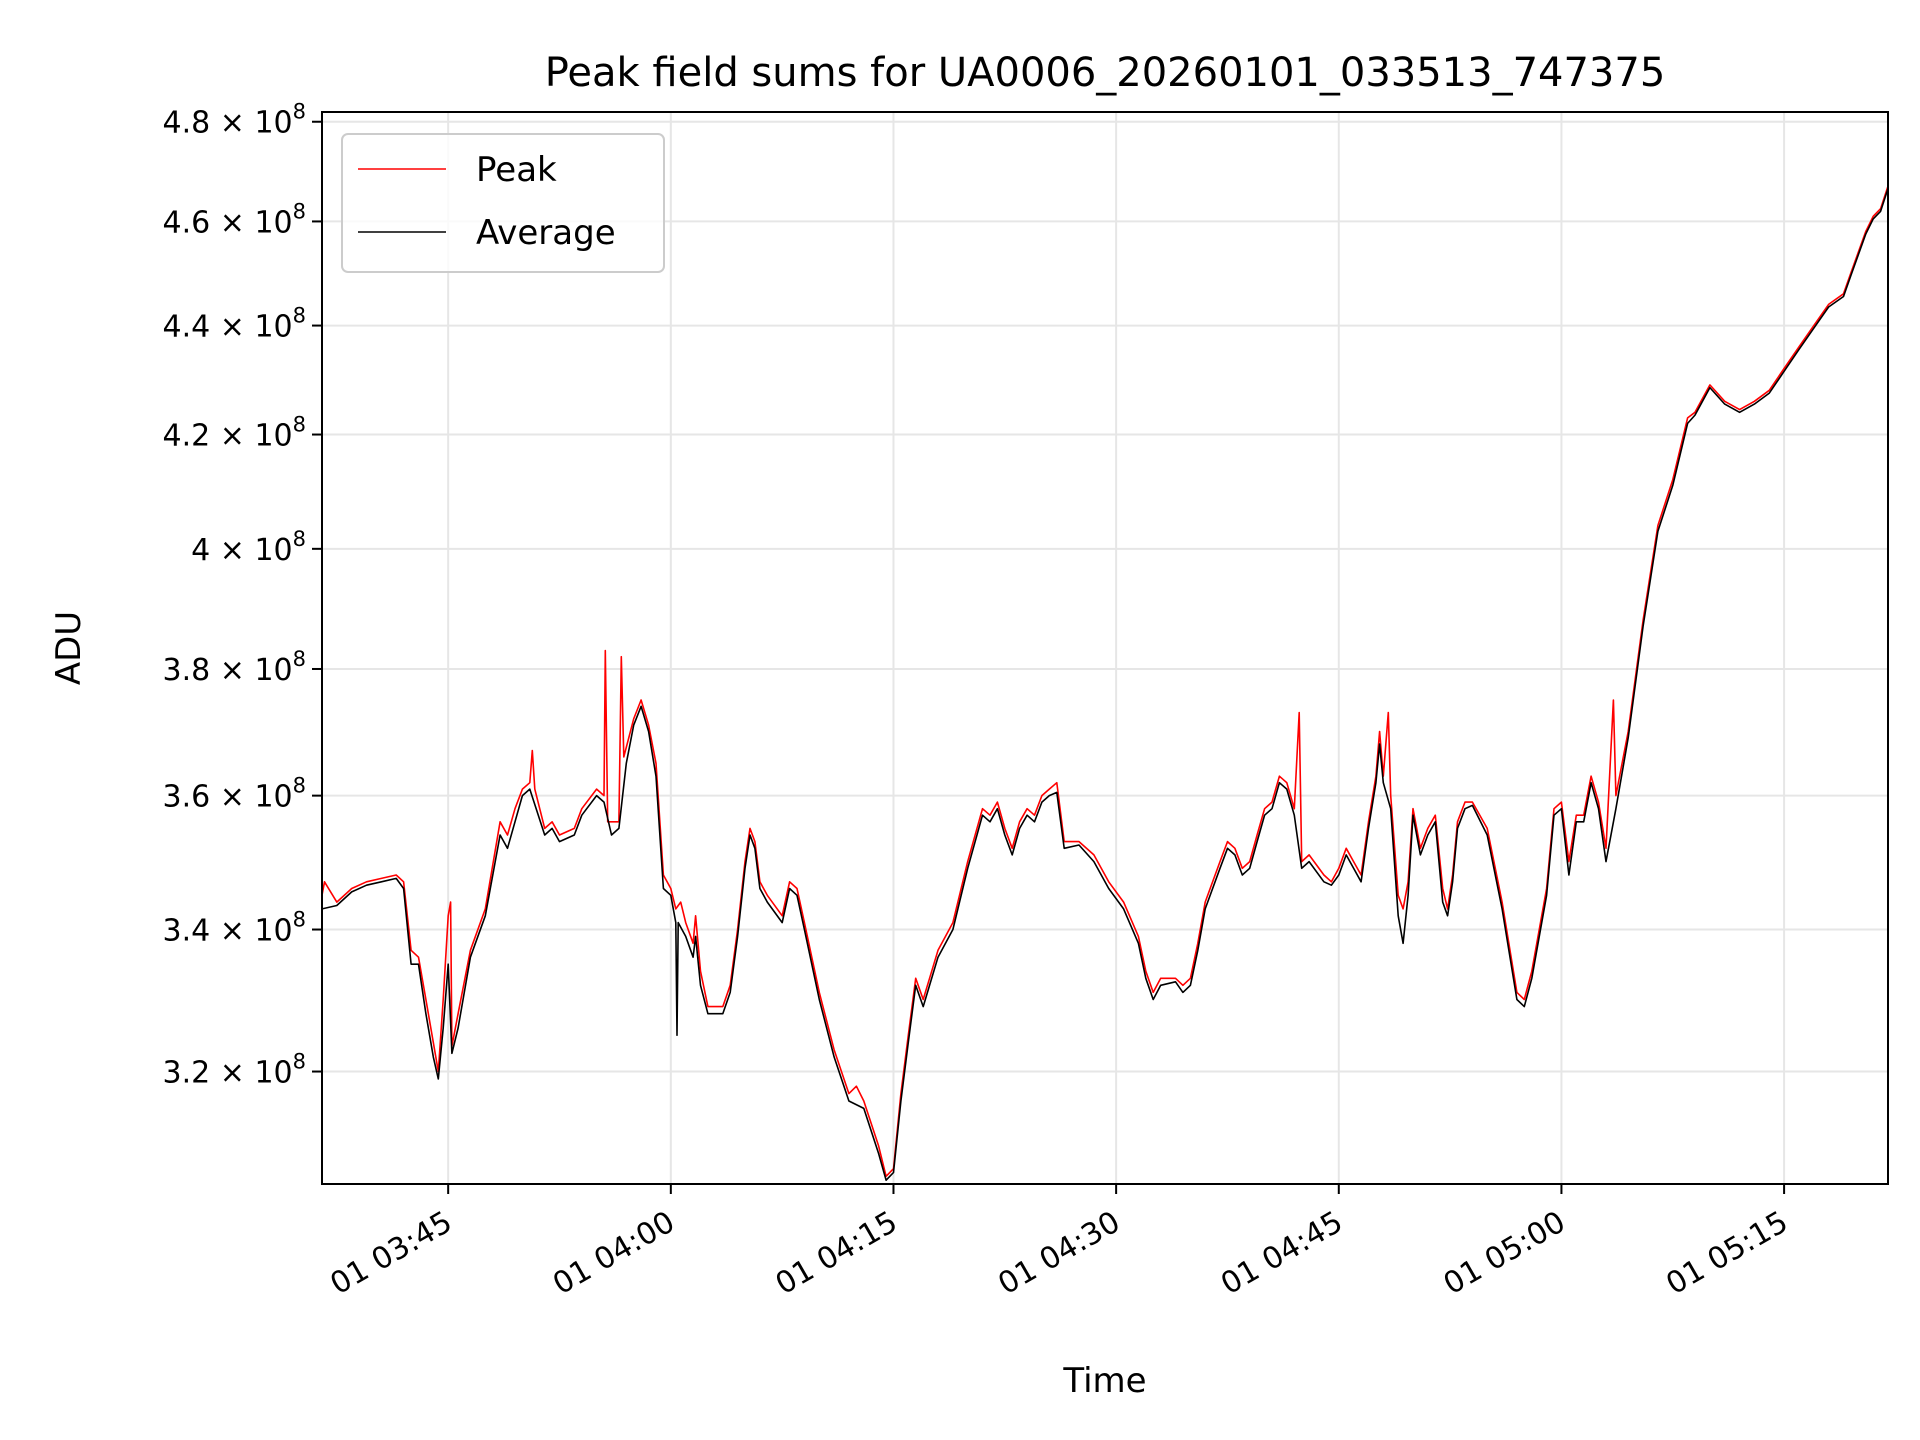 Image resolution: width=1920 pixels, height=1440 pixels. Describe the element at coordinates (187, 931) in the screenshot. I see `y-tick-mantissa: 3.4` at that location.